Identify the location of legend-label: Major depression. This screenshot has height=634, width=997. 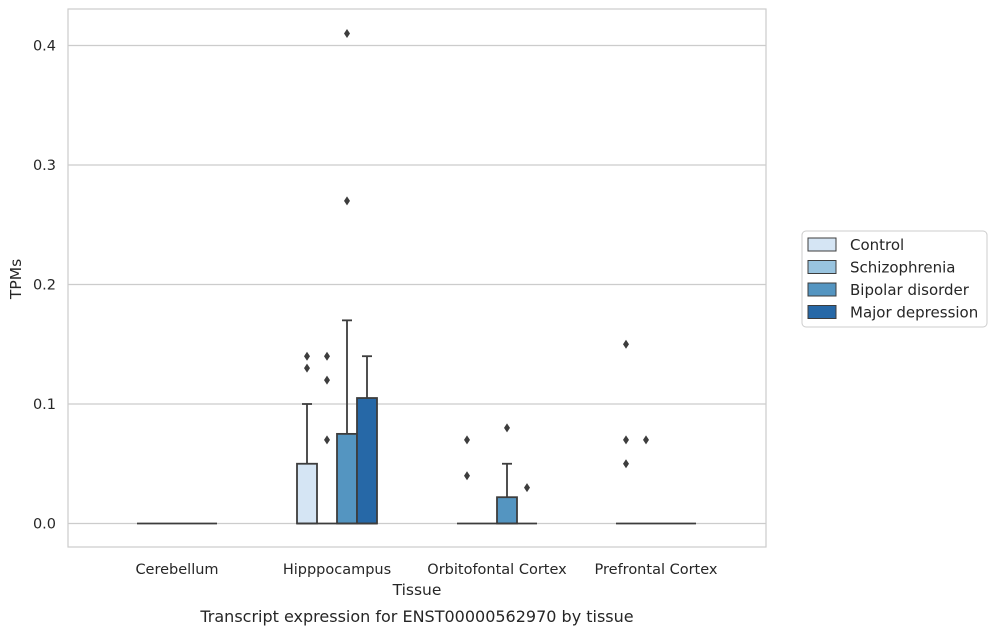
(914, 313).